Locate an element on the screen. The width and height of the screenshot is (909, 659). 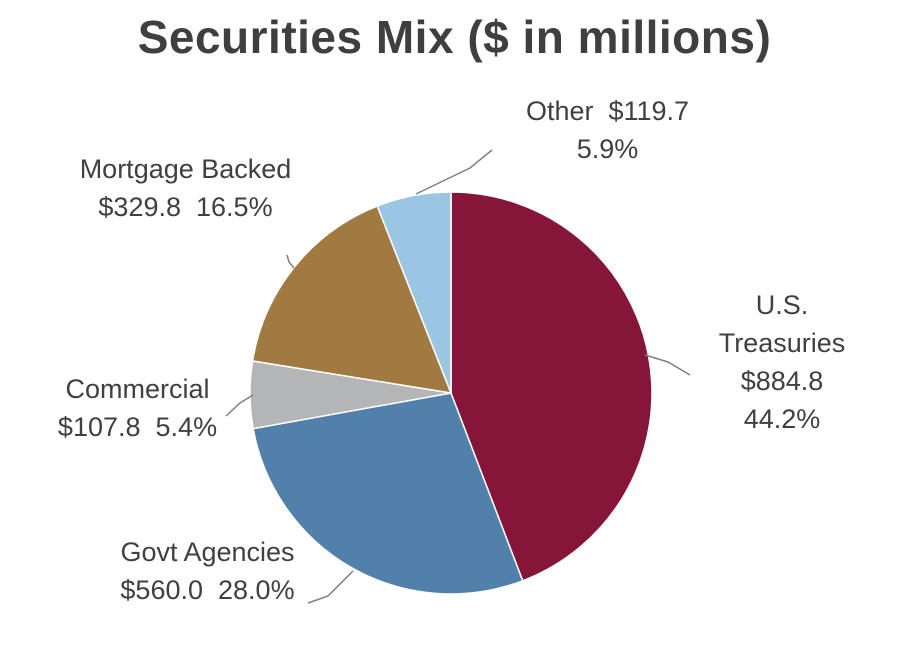
label-commercial-value: $107.8 is located at coordinates (99, 427).